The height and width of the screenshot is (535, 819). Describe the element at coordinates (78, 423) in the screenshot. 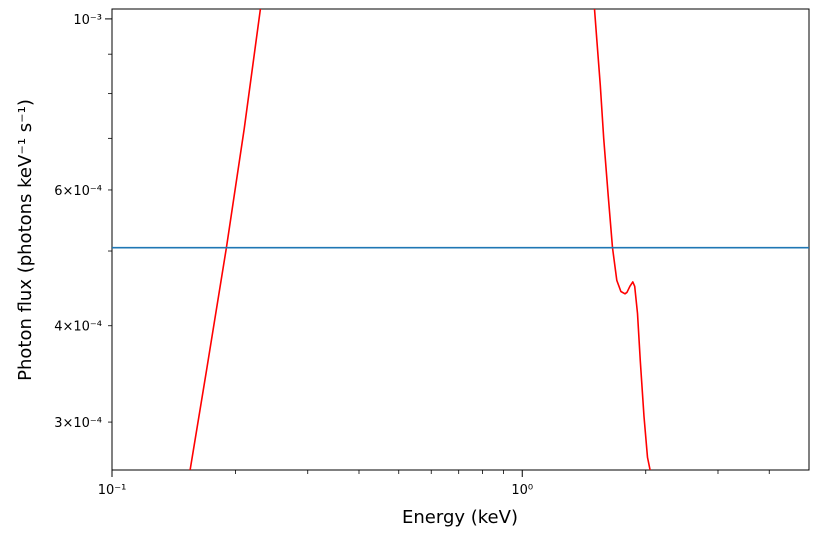

I see `y-tick-label-0: 3×10⁻⁴` at that location.